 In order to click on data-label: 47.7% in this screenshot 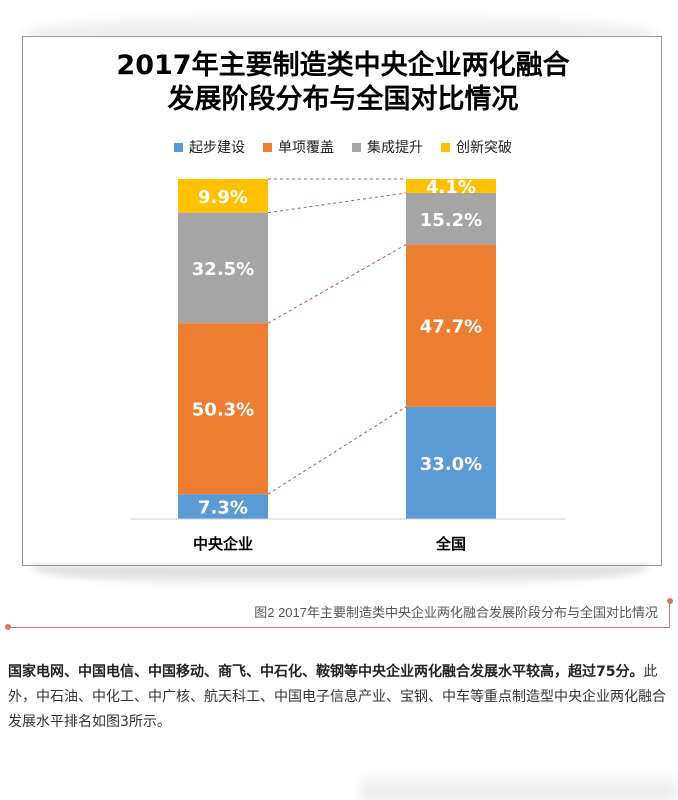, I will do `click(451, 327)`.